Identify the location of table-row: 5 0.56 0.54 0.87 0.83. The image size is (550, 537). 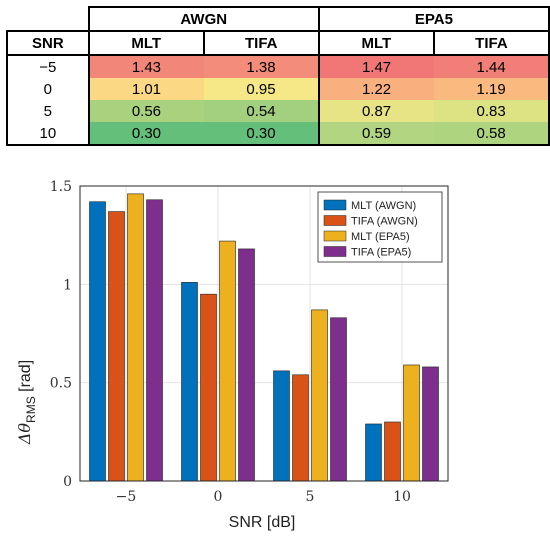
(278, 111).